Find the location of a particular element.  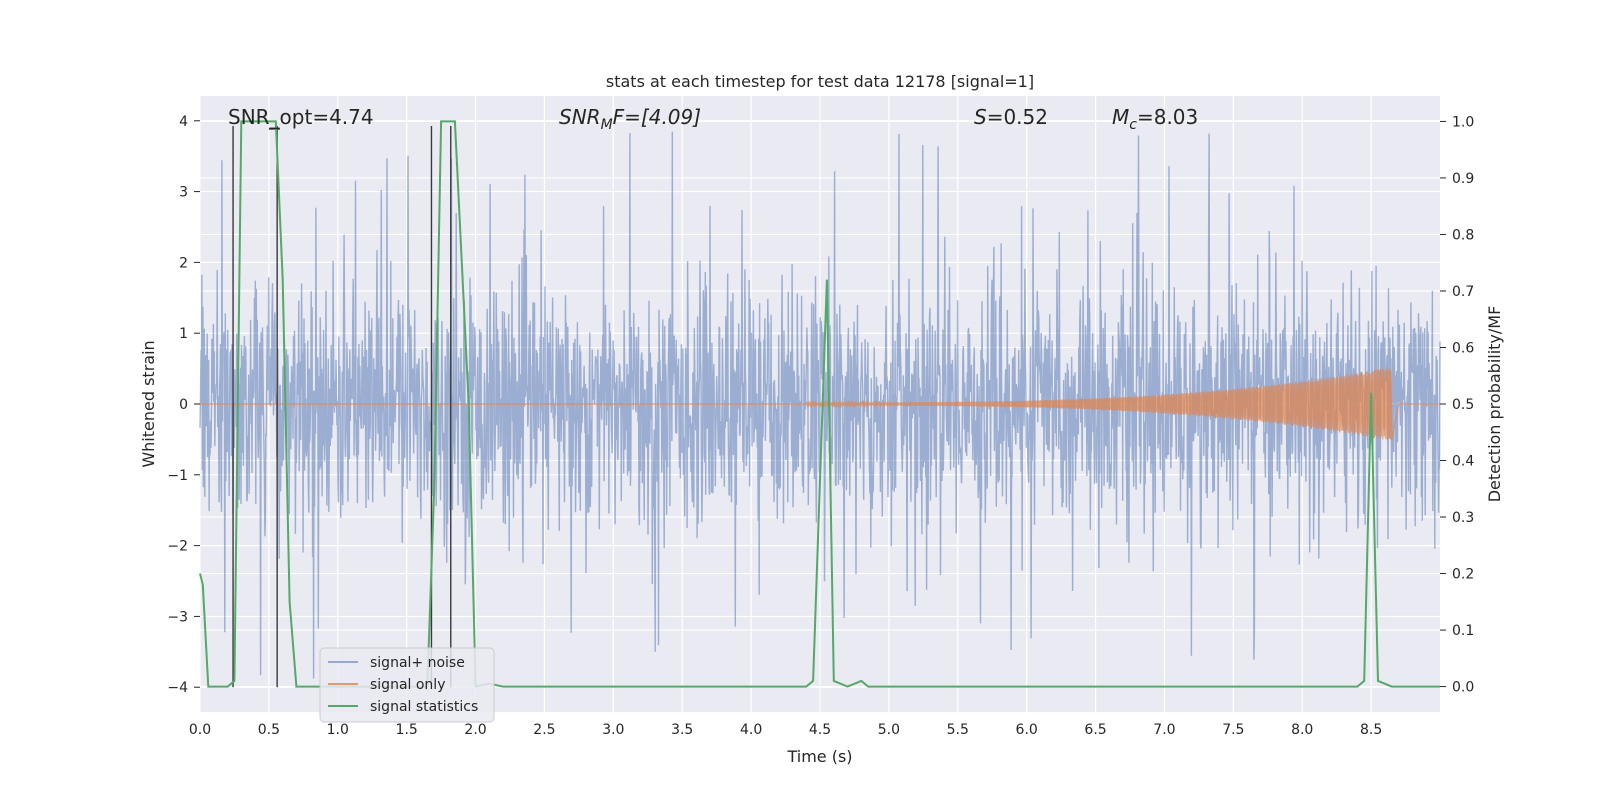

signal-series-line is located at coordinates (819, 404).